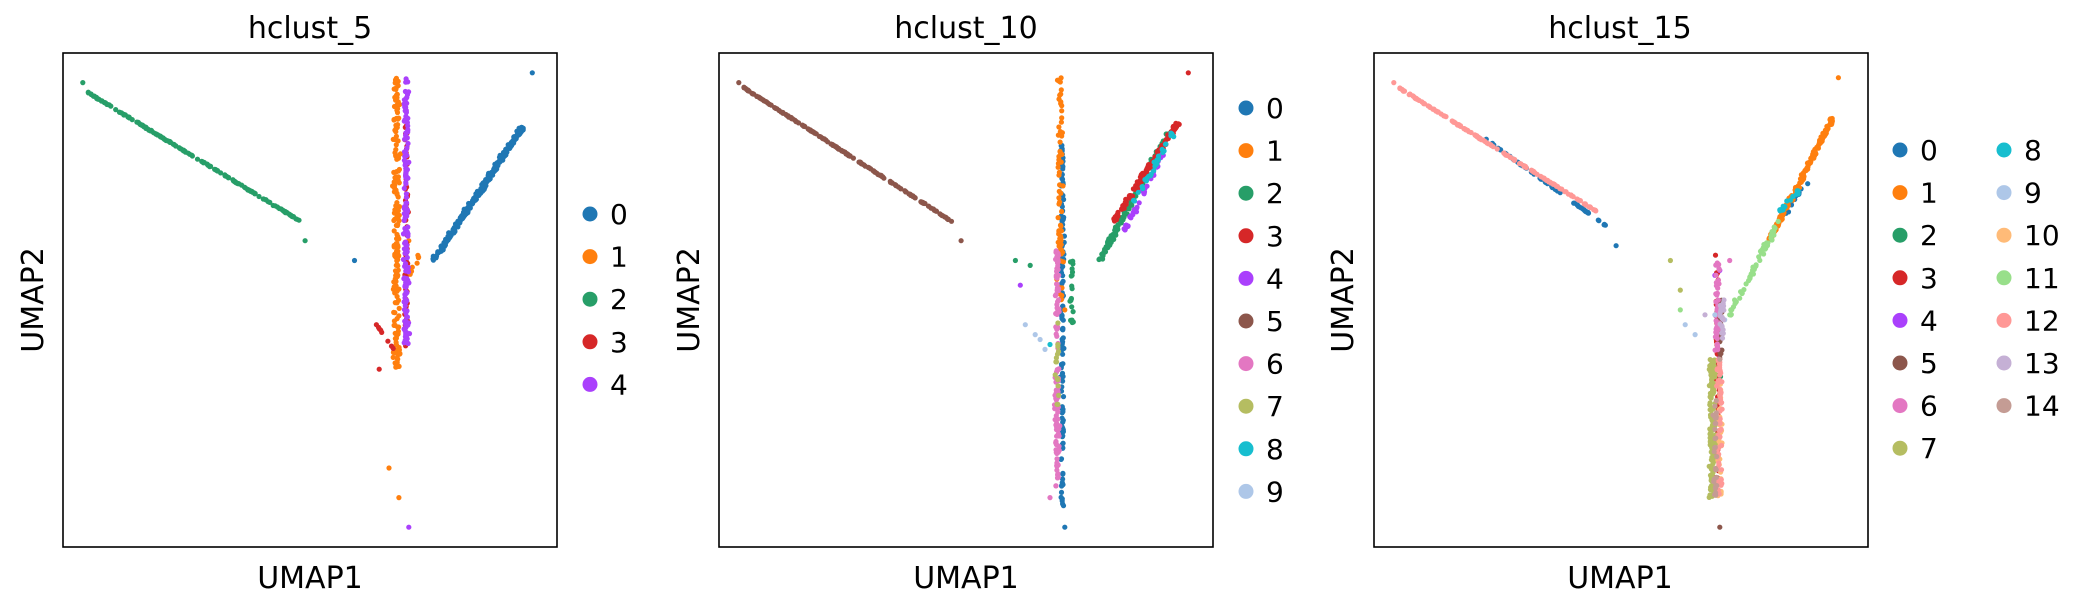 The width and height of the screenshot is (2078, 609). I want to click on legend-label-8: 8, so click(2033, 150).